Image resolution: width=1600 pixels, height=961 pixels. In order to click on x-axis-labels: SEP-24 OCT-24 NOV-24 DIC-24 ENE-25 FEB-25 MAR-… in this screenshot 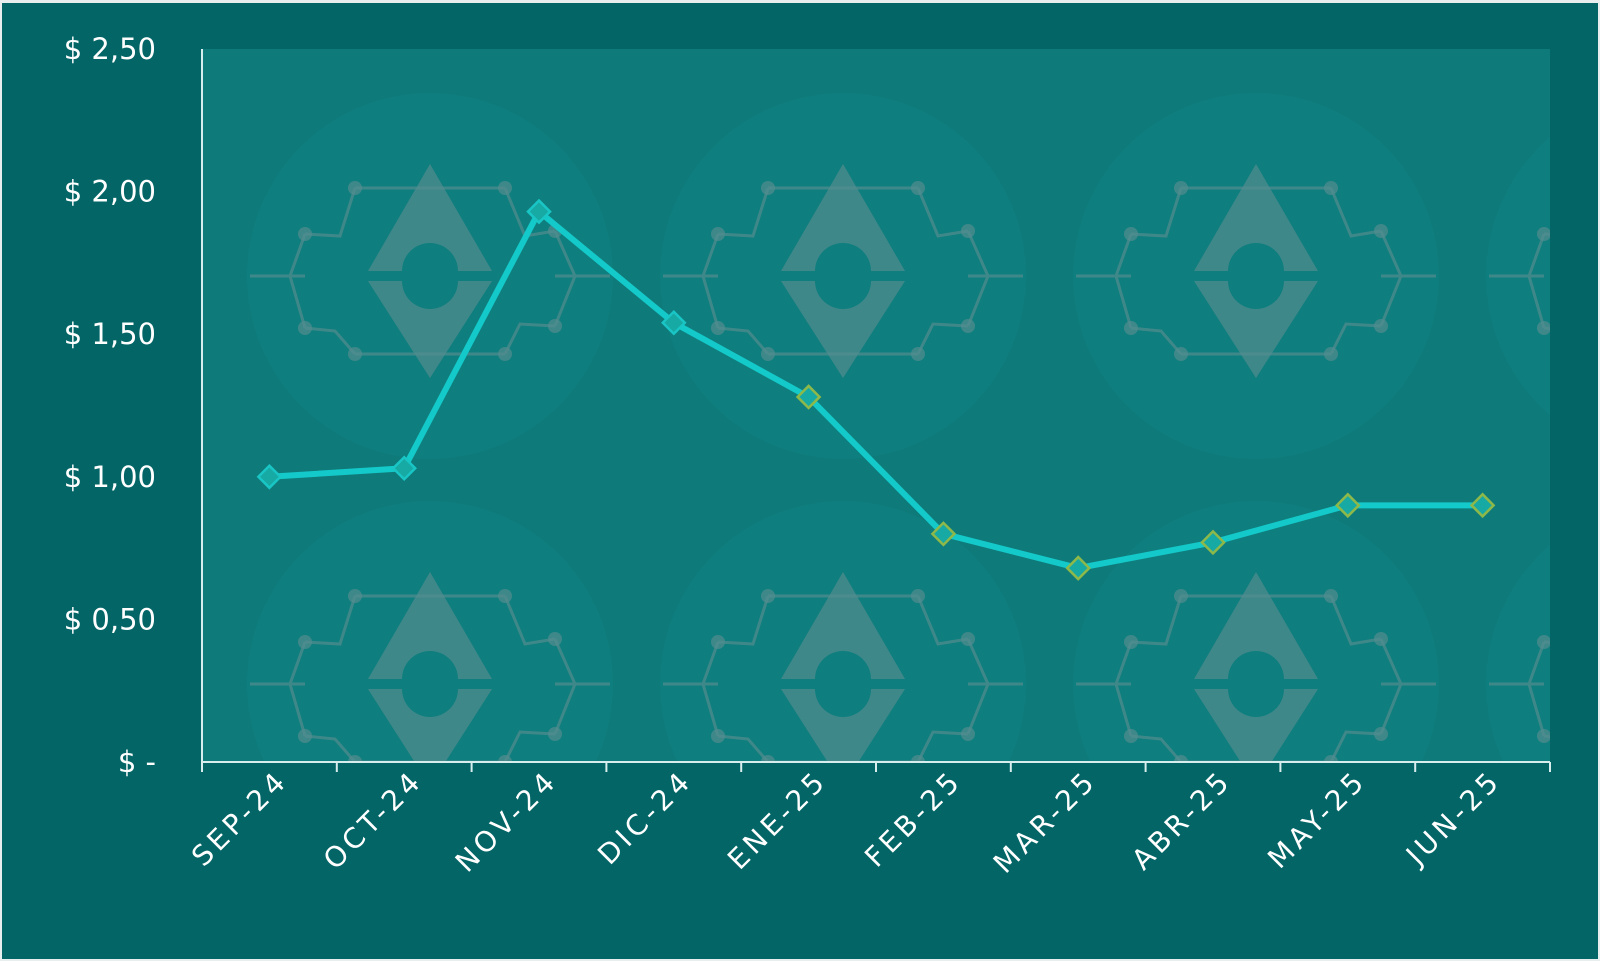, I will do `click(846, 822)`.